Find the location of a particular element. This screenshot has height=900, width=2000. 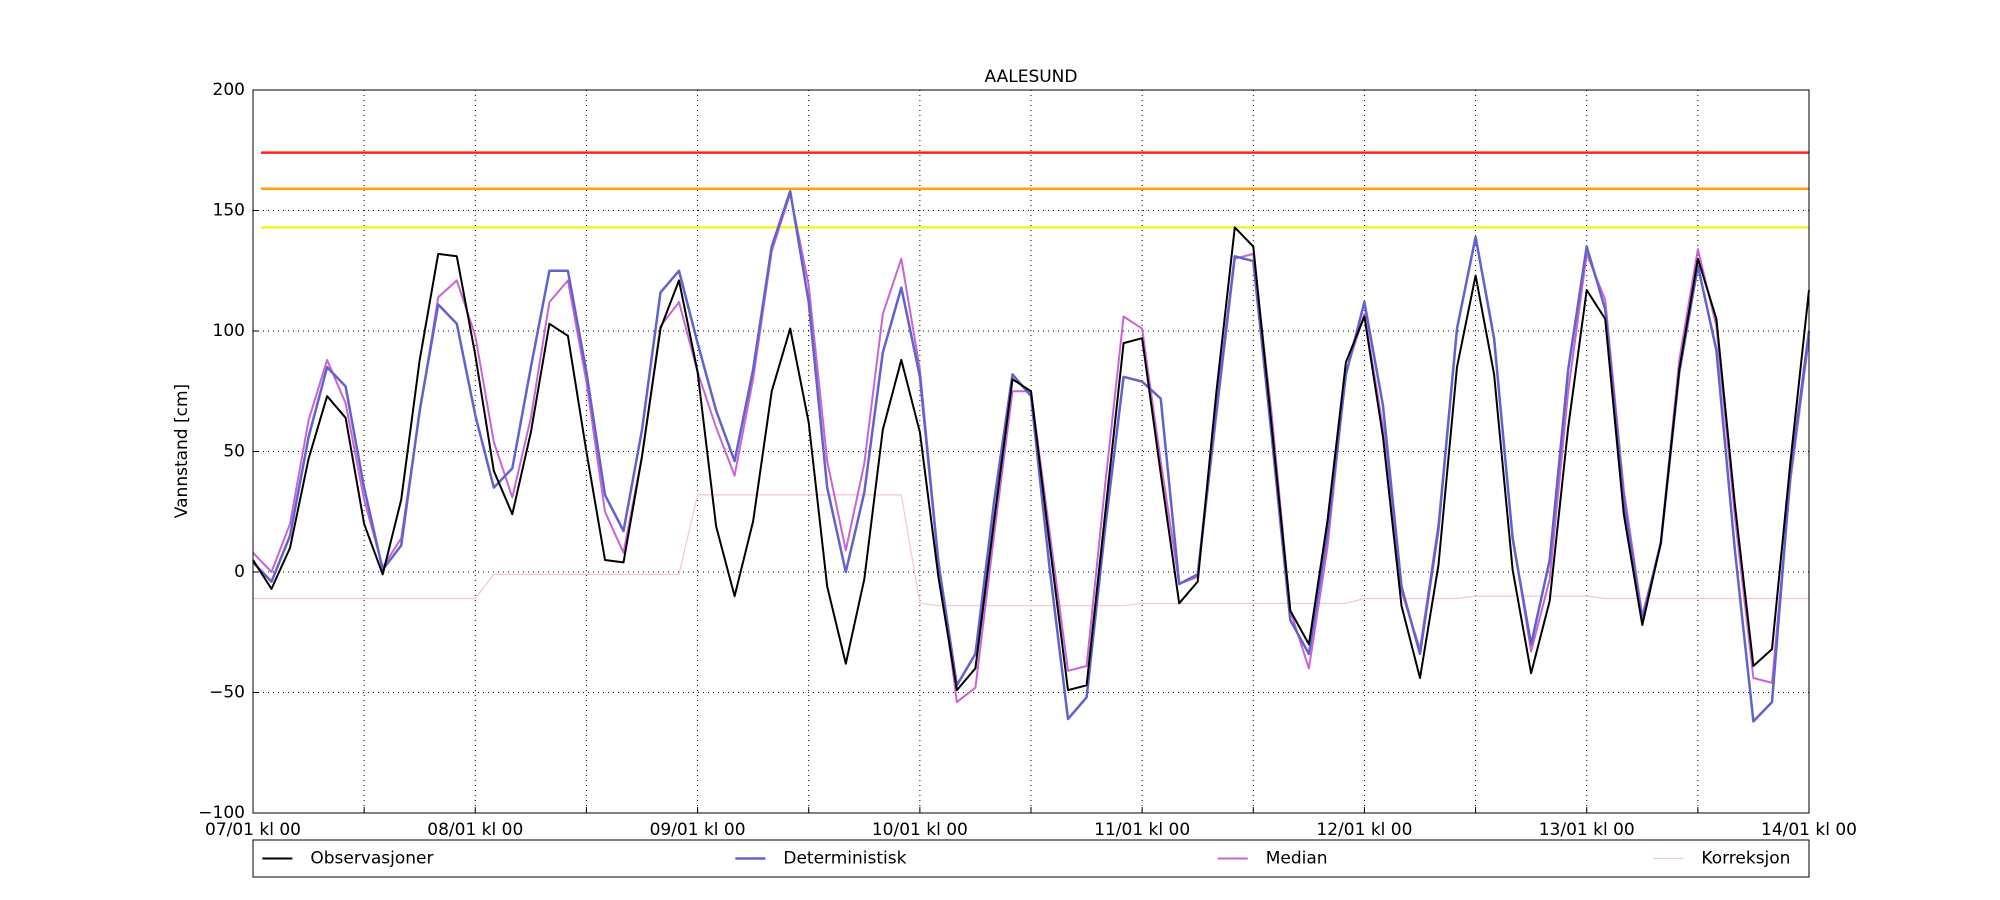

y-tick-label: 50 is located at coordinates (234, 452).